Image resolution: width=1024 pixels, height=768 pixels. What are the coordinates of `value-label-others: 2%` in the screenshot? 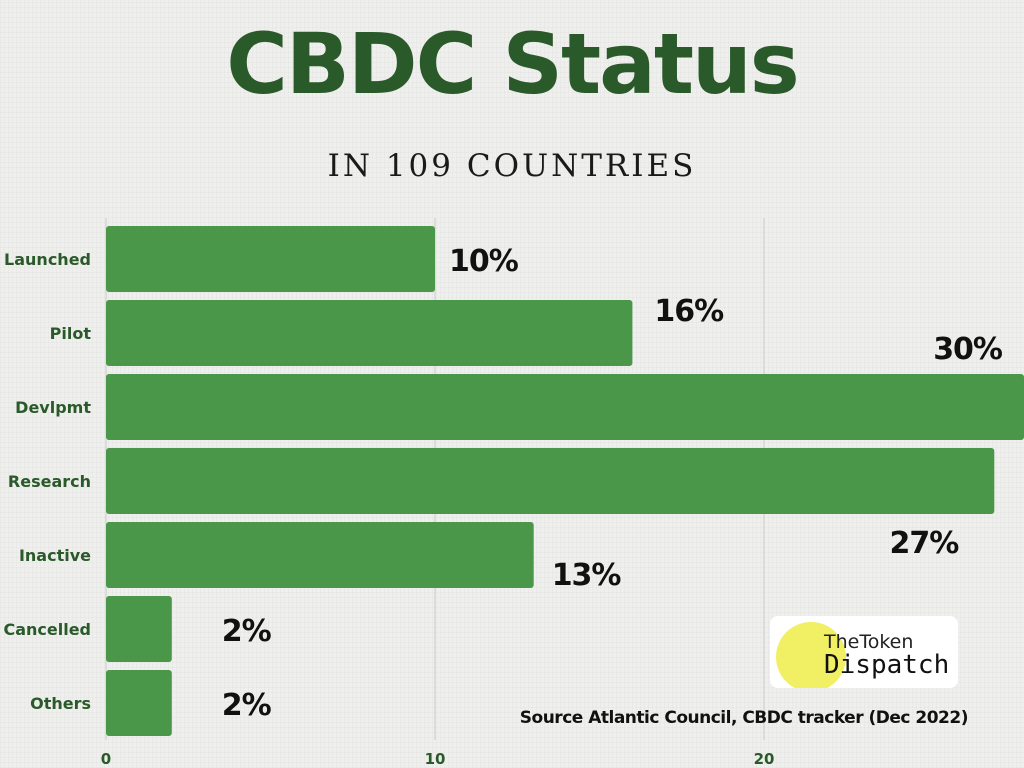 It's located at (247, 705).